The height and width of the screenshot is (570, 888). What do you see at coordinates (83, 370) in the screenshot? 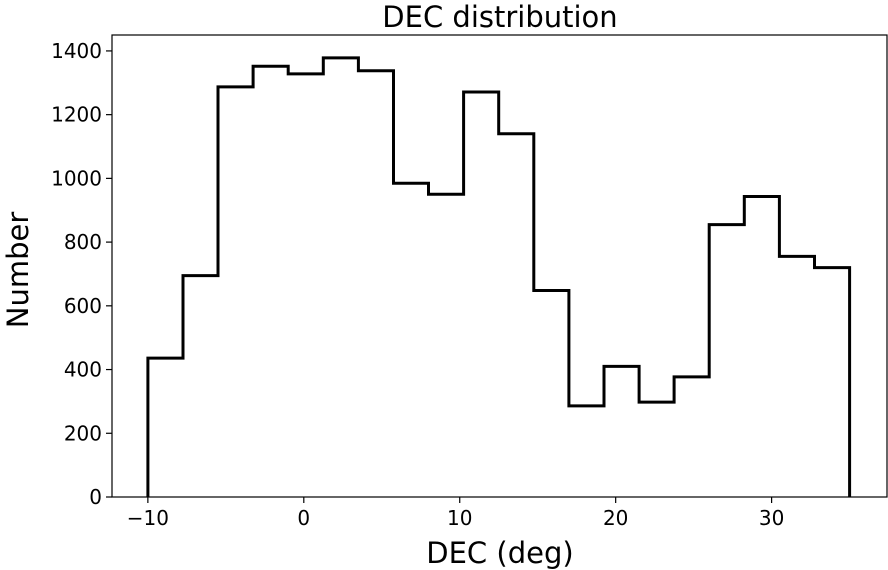
I see `y-tick-label: 400` at bounding box center [83, 370].